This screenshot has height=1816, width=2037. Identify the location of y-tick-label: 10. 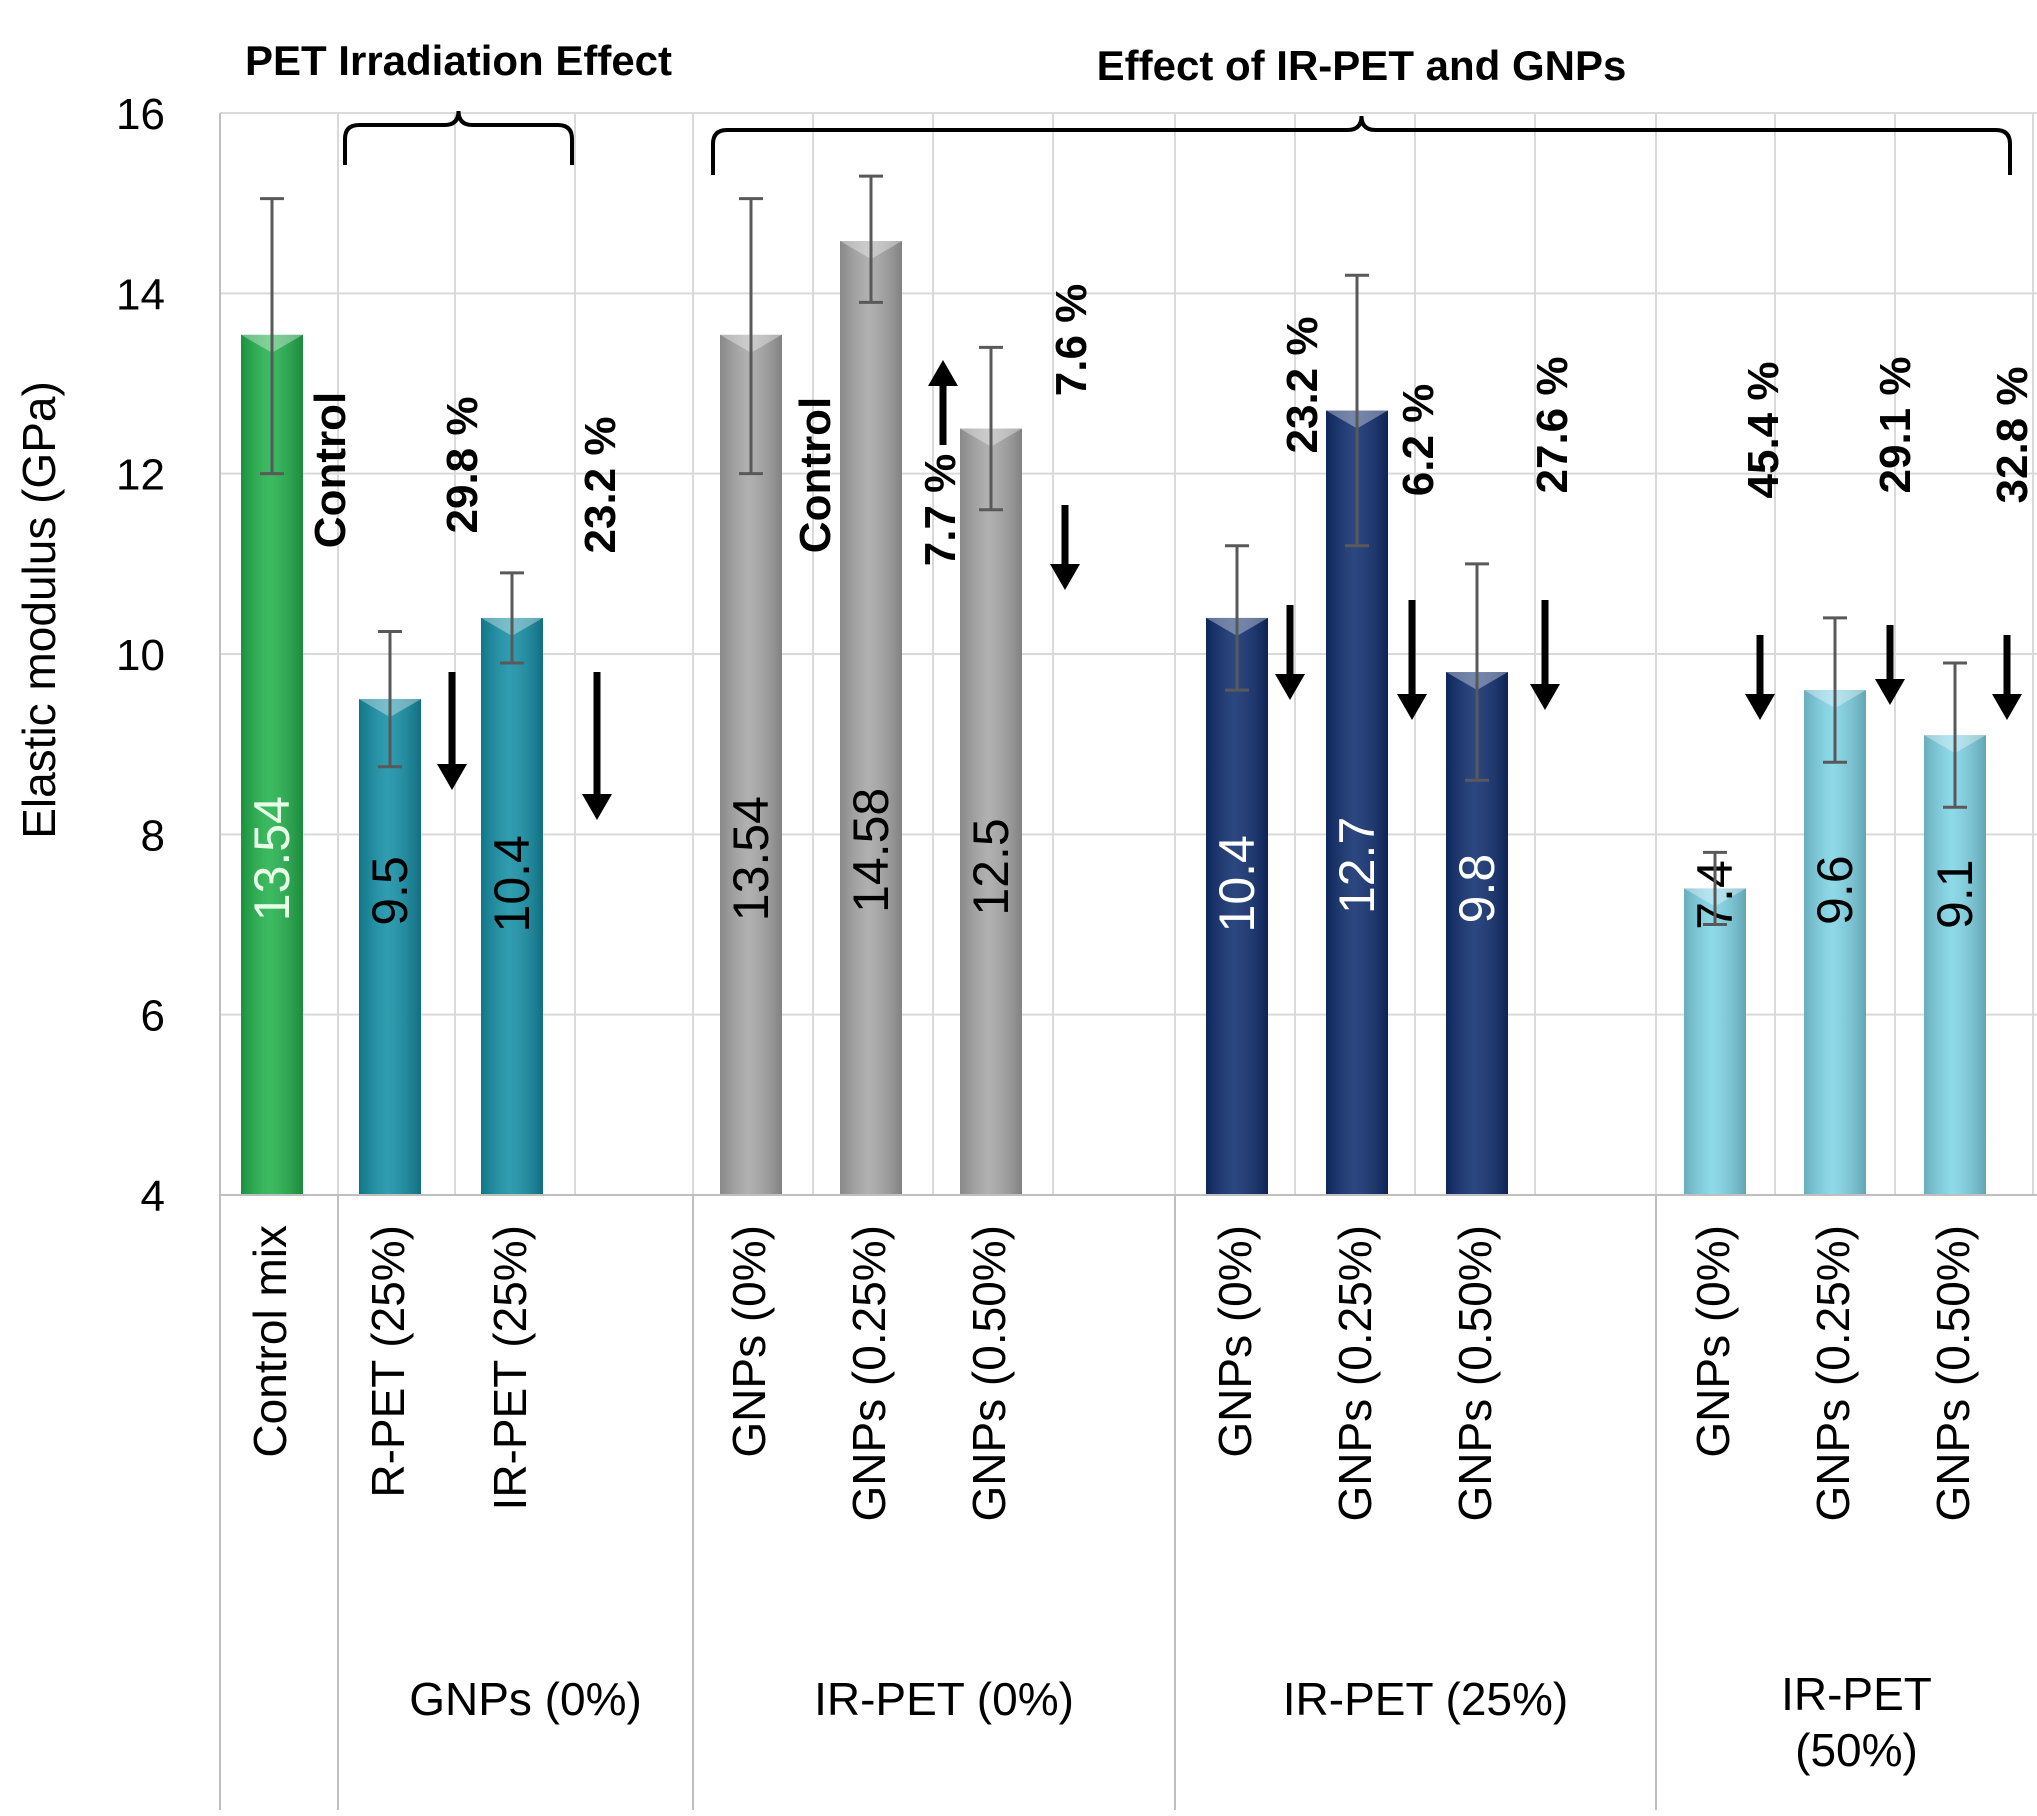
(140, 655).